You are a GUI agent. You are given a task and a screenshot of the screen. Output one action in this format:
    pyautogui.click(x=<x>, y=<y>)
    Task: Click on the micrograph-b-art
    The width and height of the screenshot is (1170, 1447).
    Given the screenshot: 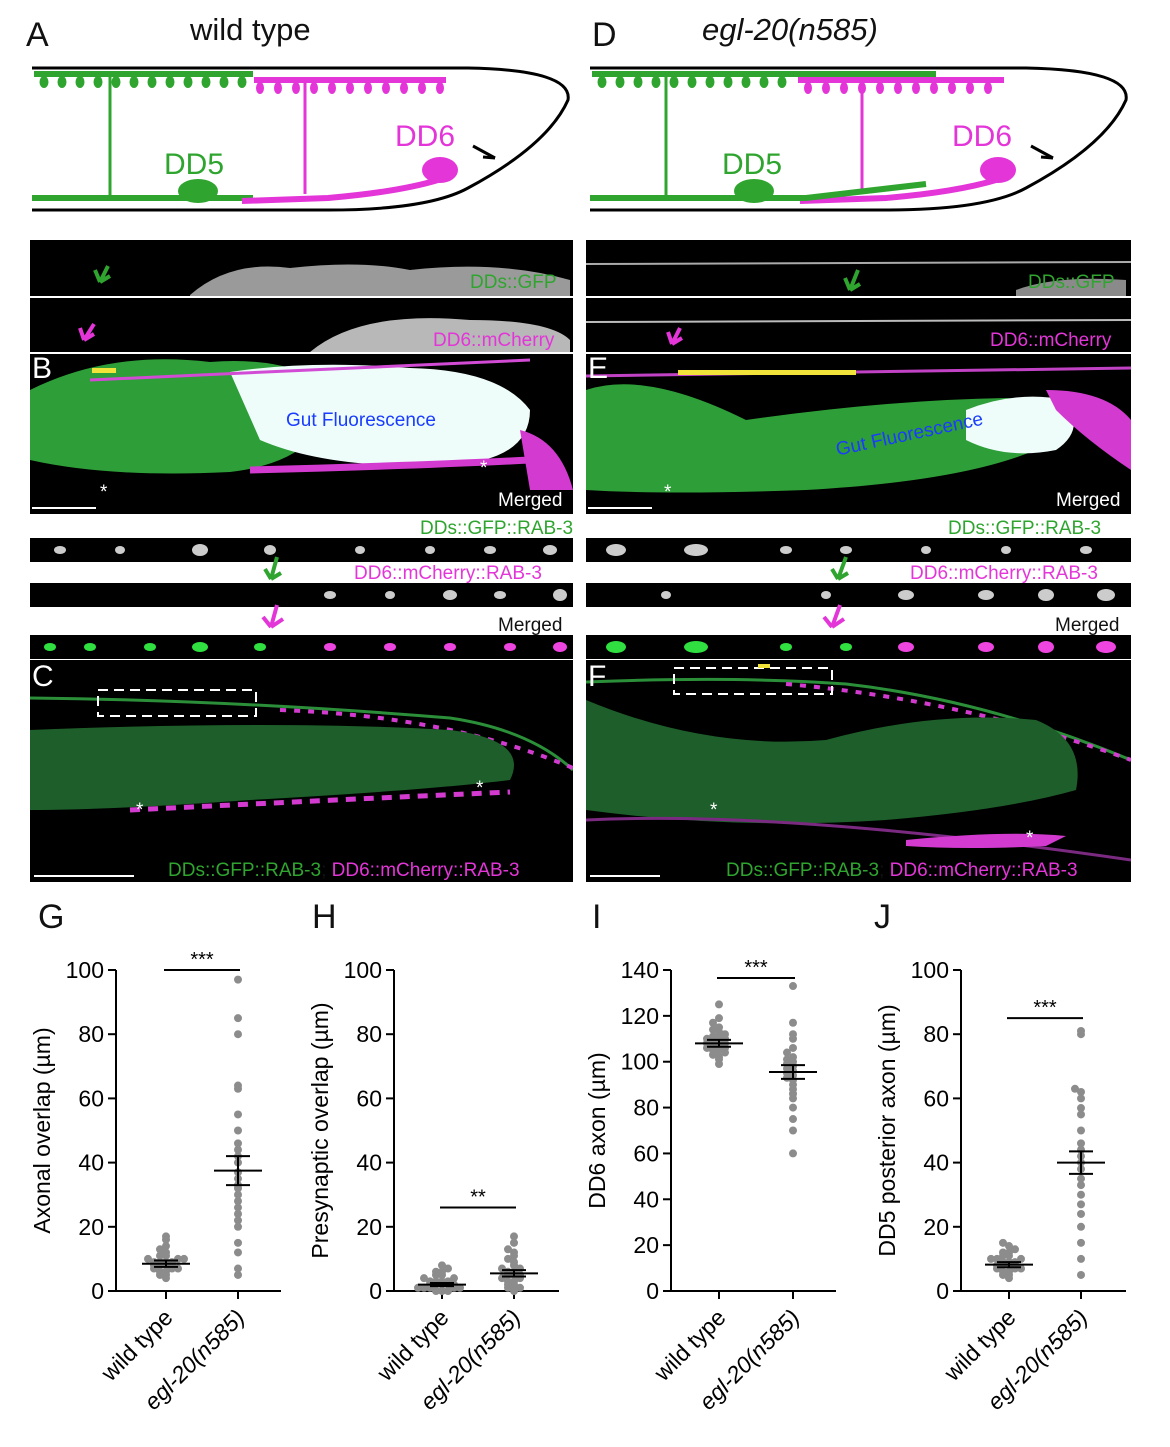 What is the action you would take?
    pyautogui.click(x=301, y=386)
    